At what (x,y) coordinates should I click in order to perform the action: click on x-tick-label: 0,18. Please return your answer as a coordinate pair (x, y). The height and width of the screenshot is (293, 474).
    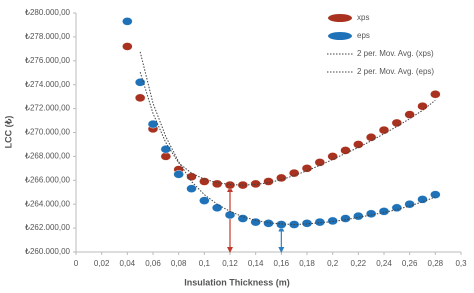
    Looking at the image, I should click on (307, 263).